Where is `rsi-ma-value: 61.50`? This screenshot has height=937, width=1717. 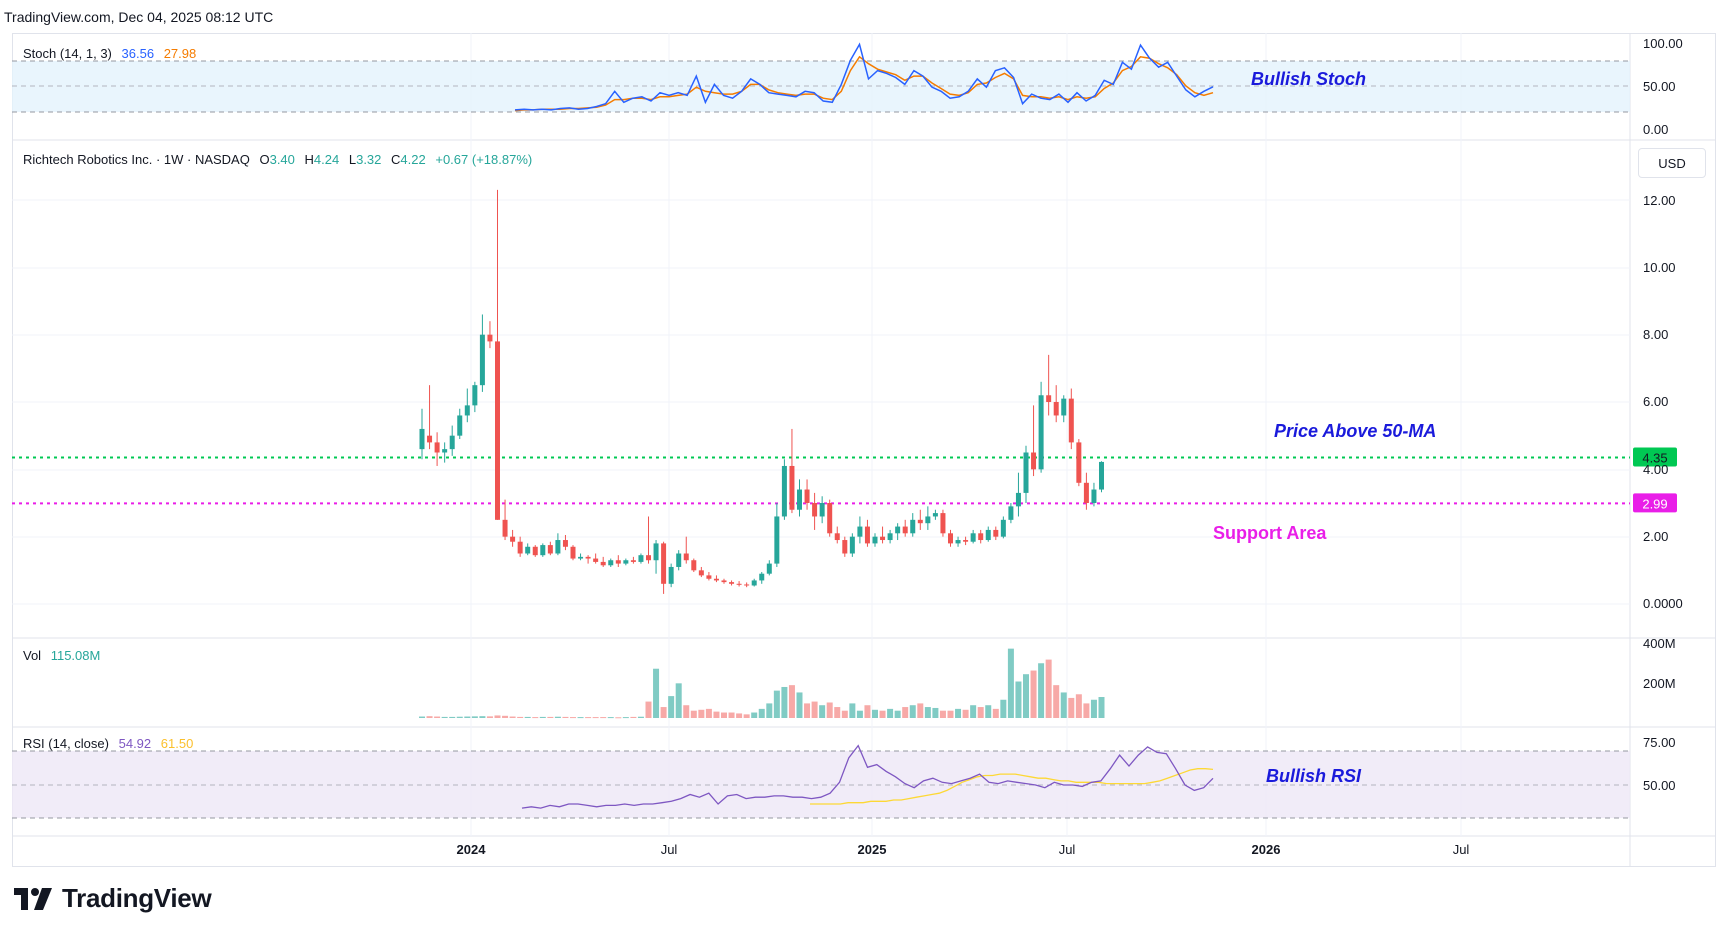
rsi-ma-value: 61.50 is located at coordinates (177, 743).